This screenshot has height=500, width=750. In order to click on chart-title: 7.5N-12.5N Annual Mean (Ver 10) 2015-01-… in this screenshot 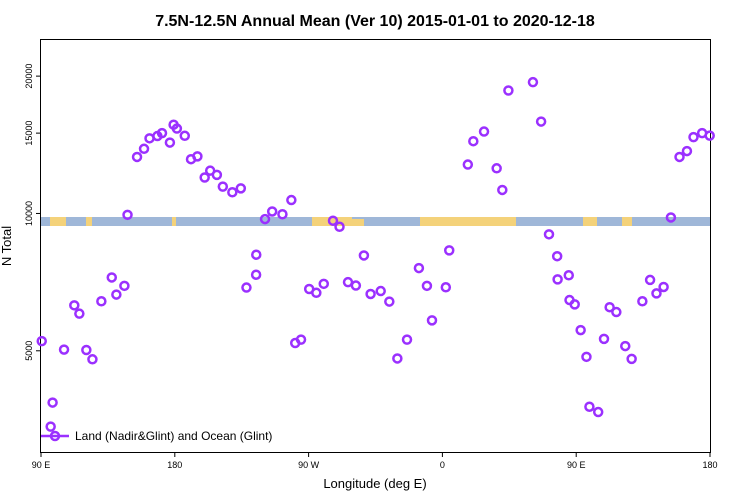, I will do `click(375, 21)`.